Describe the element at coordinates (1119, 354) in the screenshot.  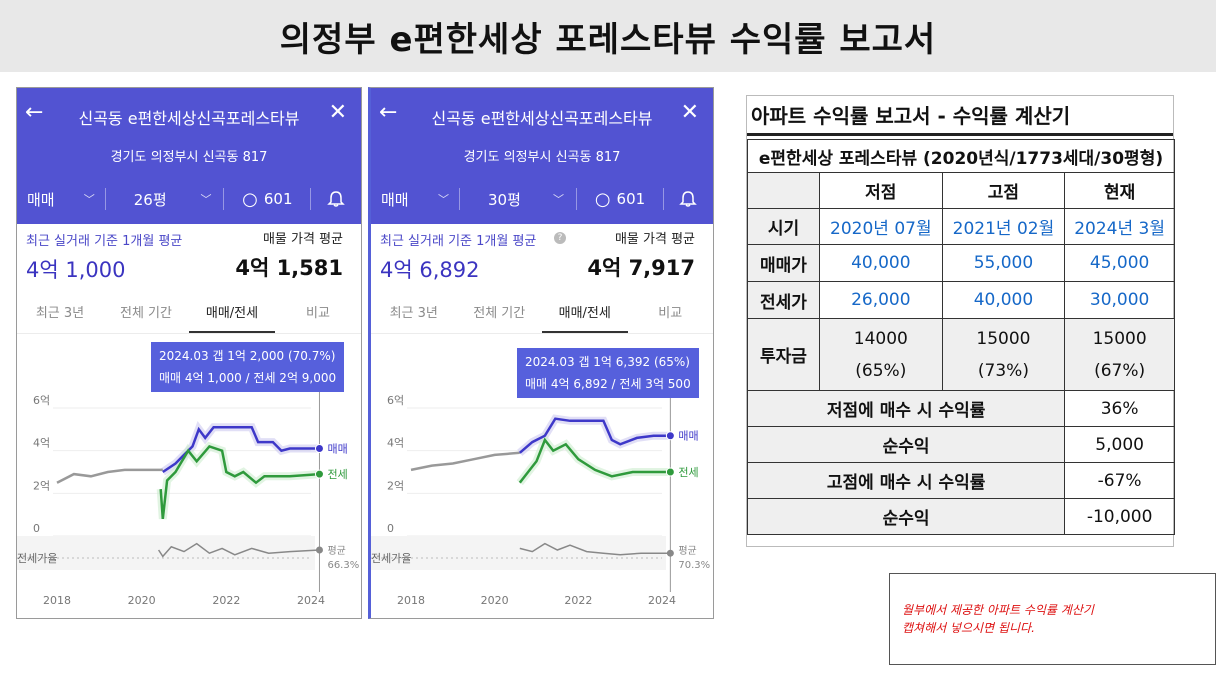
I see `investment-cell: 15000 (67%)` at that location.